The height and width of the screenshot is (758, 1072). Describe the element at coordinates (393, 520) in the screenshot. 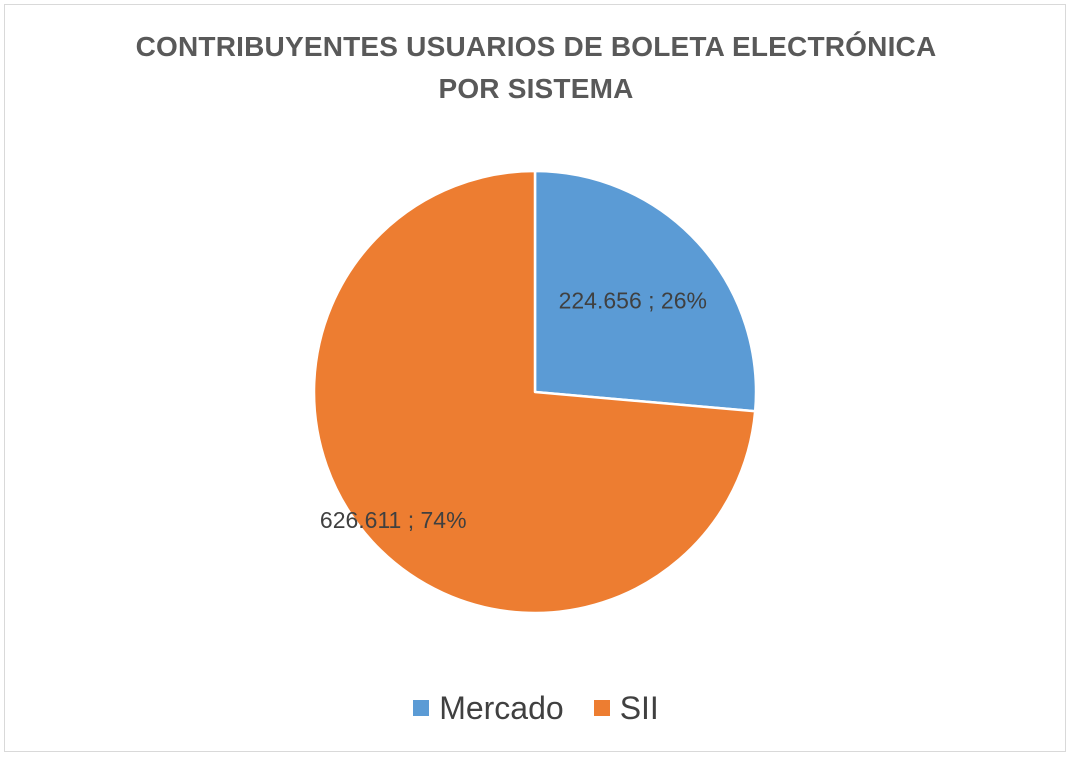

I see `data-label-sii: 626.611 ; 74%` at that location.